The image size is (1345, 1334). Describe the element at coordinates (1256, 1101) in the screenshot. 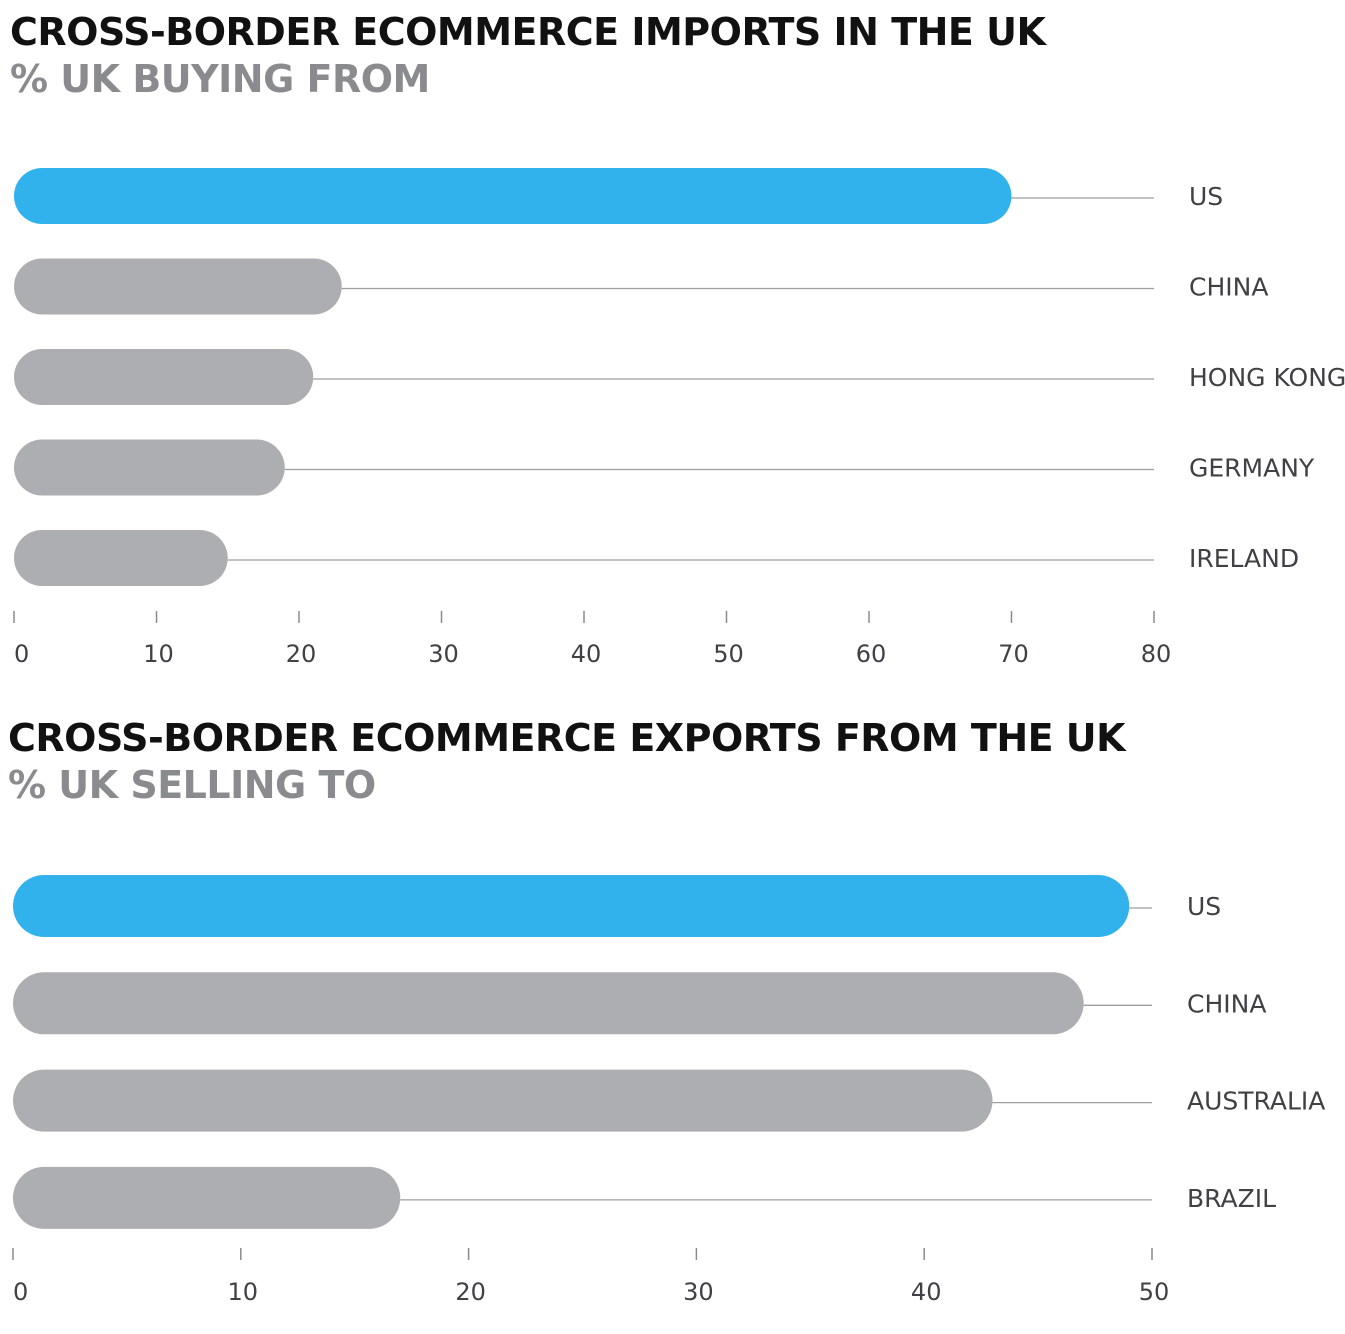

I see `category-label-australia: AUSTRALIA` at that location.